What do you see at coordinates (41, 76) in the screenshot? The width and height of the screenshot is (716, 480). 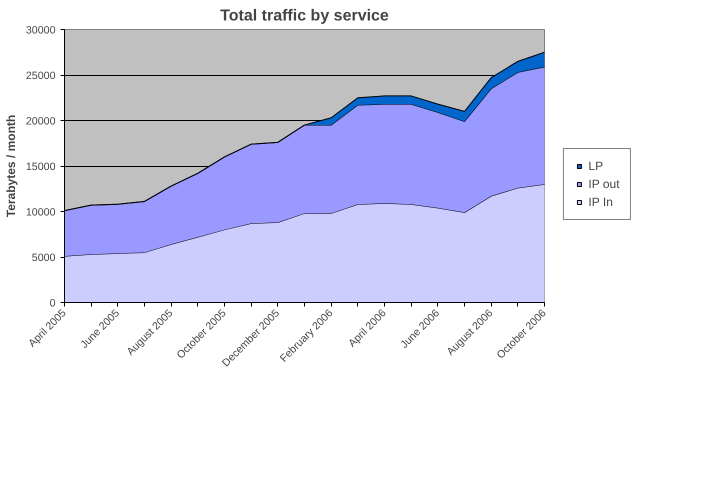 I see `y-tick-label: 25000` at bounding box center [41, 76].